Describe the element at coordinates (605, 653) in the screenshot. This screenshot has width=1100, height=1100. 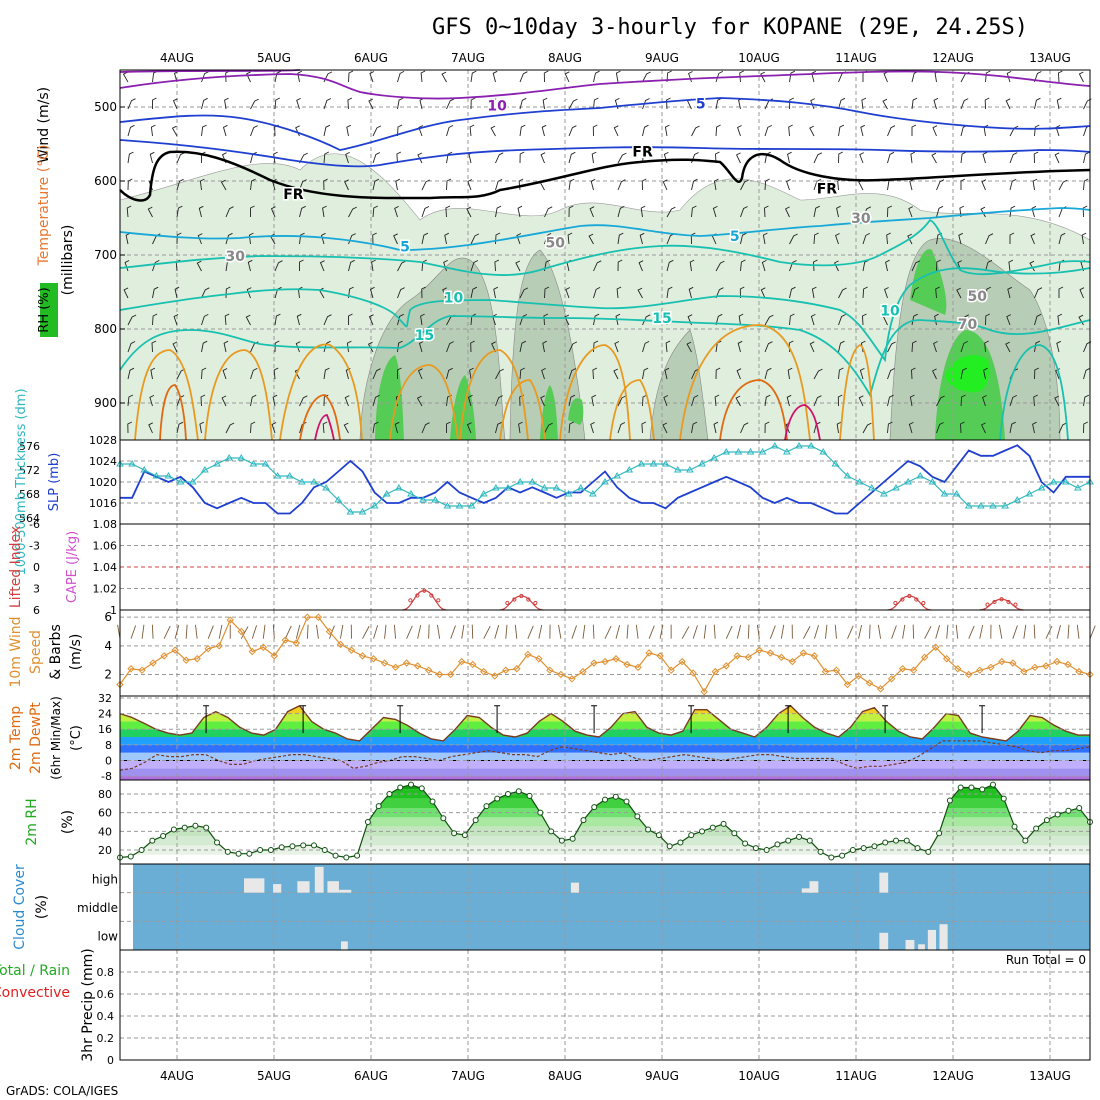
I see `panel-frame` at that location.